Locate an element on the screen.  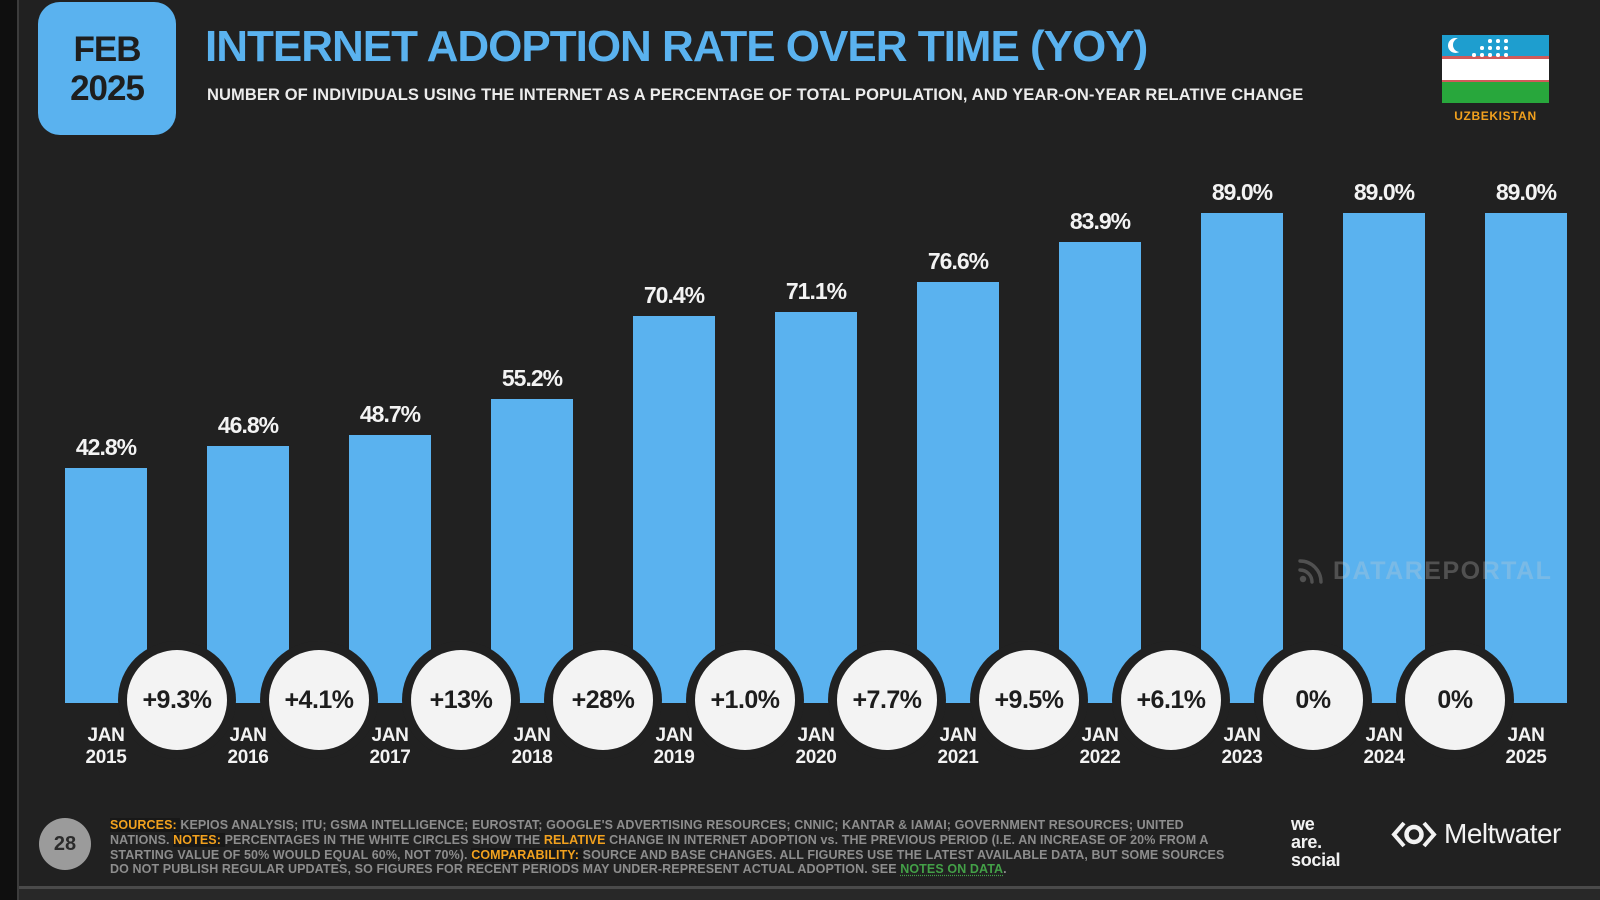
yoy-change-circle-10: 0% is located at coordinates (1455, 700).